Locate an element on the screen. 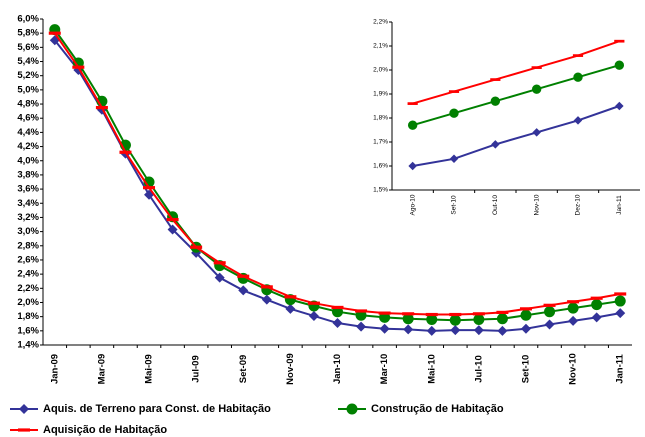 This screenshot has height=437, width=645. x-tick-label: Jan-10 is located at coordinates (337, 369).